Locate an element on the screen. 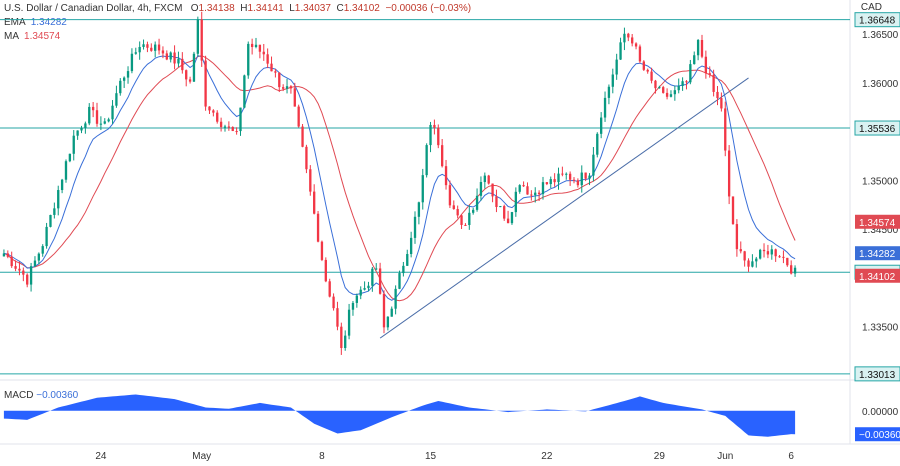  price-tick: 1.36000 is located at coordinates (880, 84).